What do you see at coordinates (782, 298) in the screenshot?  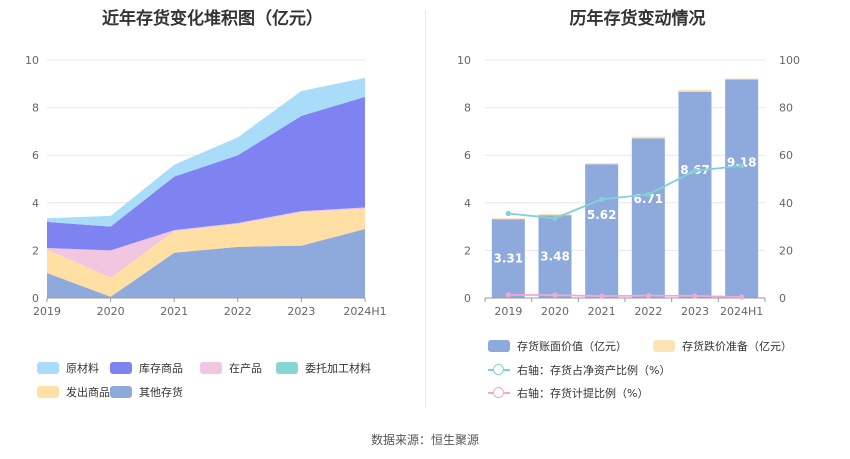 I see `y2-tick-label: 0` at bounding box center [782, 298].